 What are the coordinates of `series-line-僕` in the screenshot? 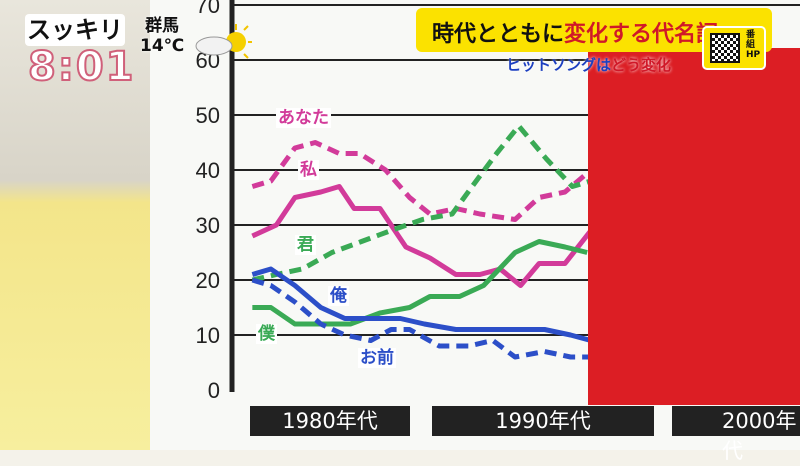 It's located at (420, 283).